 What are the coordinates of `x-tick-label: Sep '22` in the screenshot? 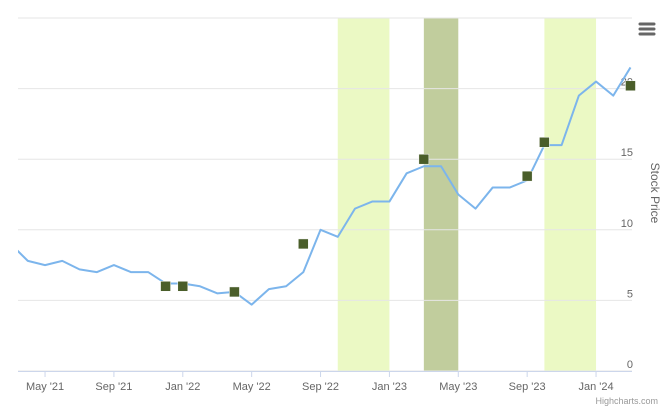 It's located at (320, 387).